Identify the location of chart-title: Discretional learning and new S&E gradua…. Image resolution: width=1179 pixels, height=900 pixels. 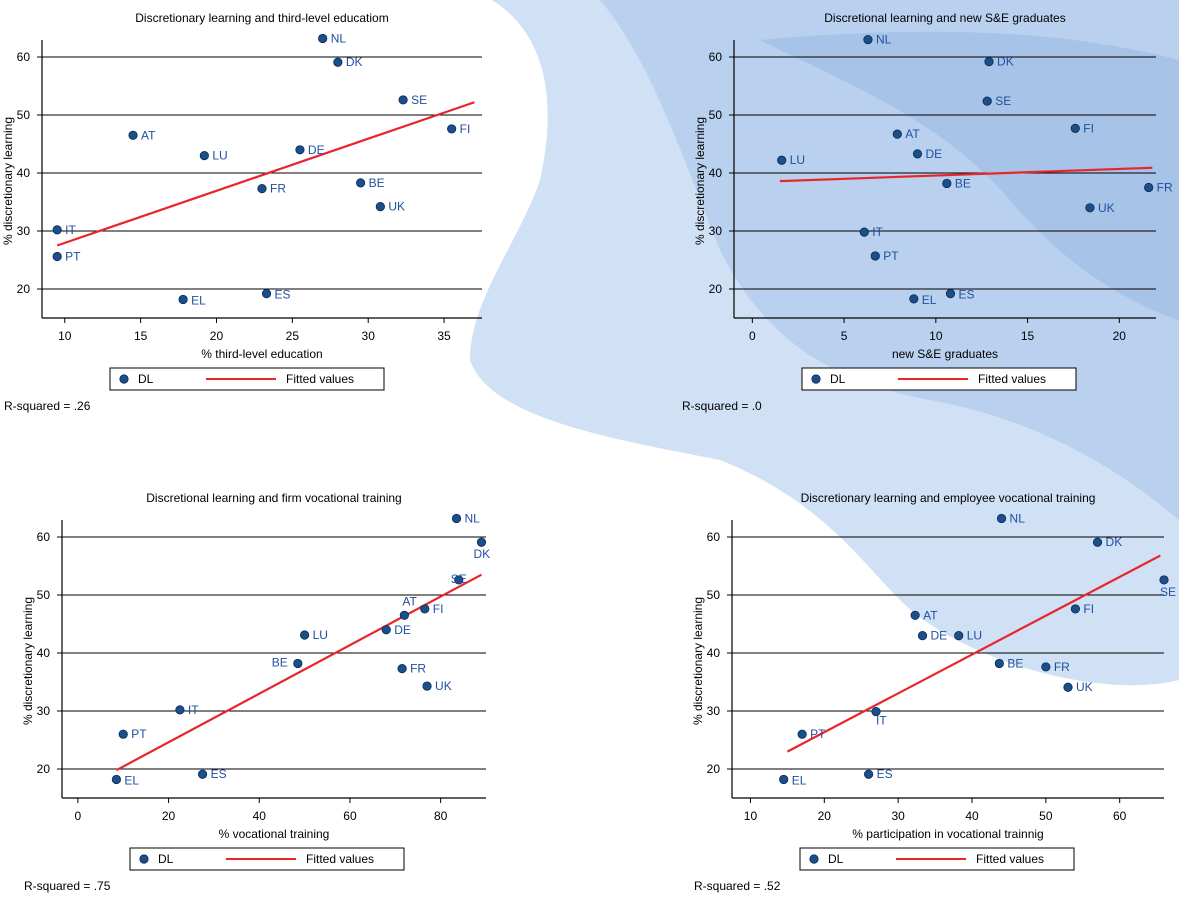
(944, 18).